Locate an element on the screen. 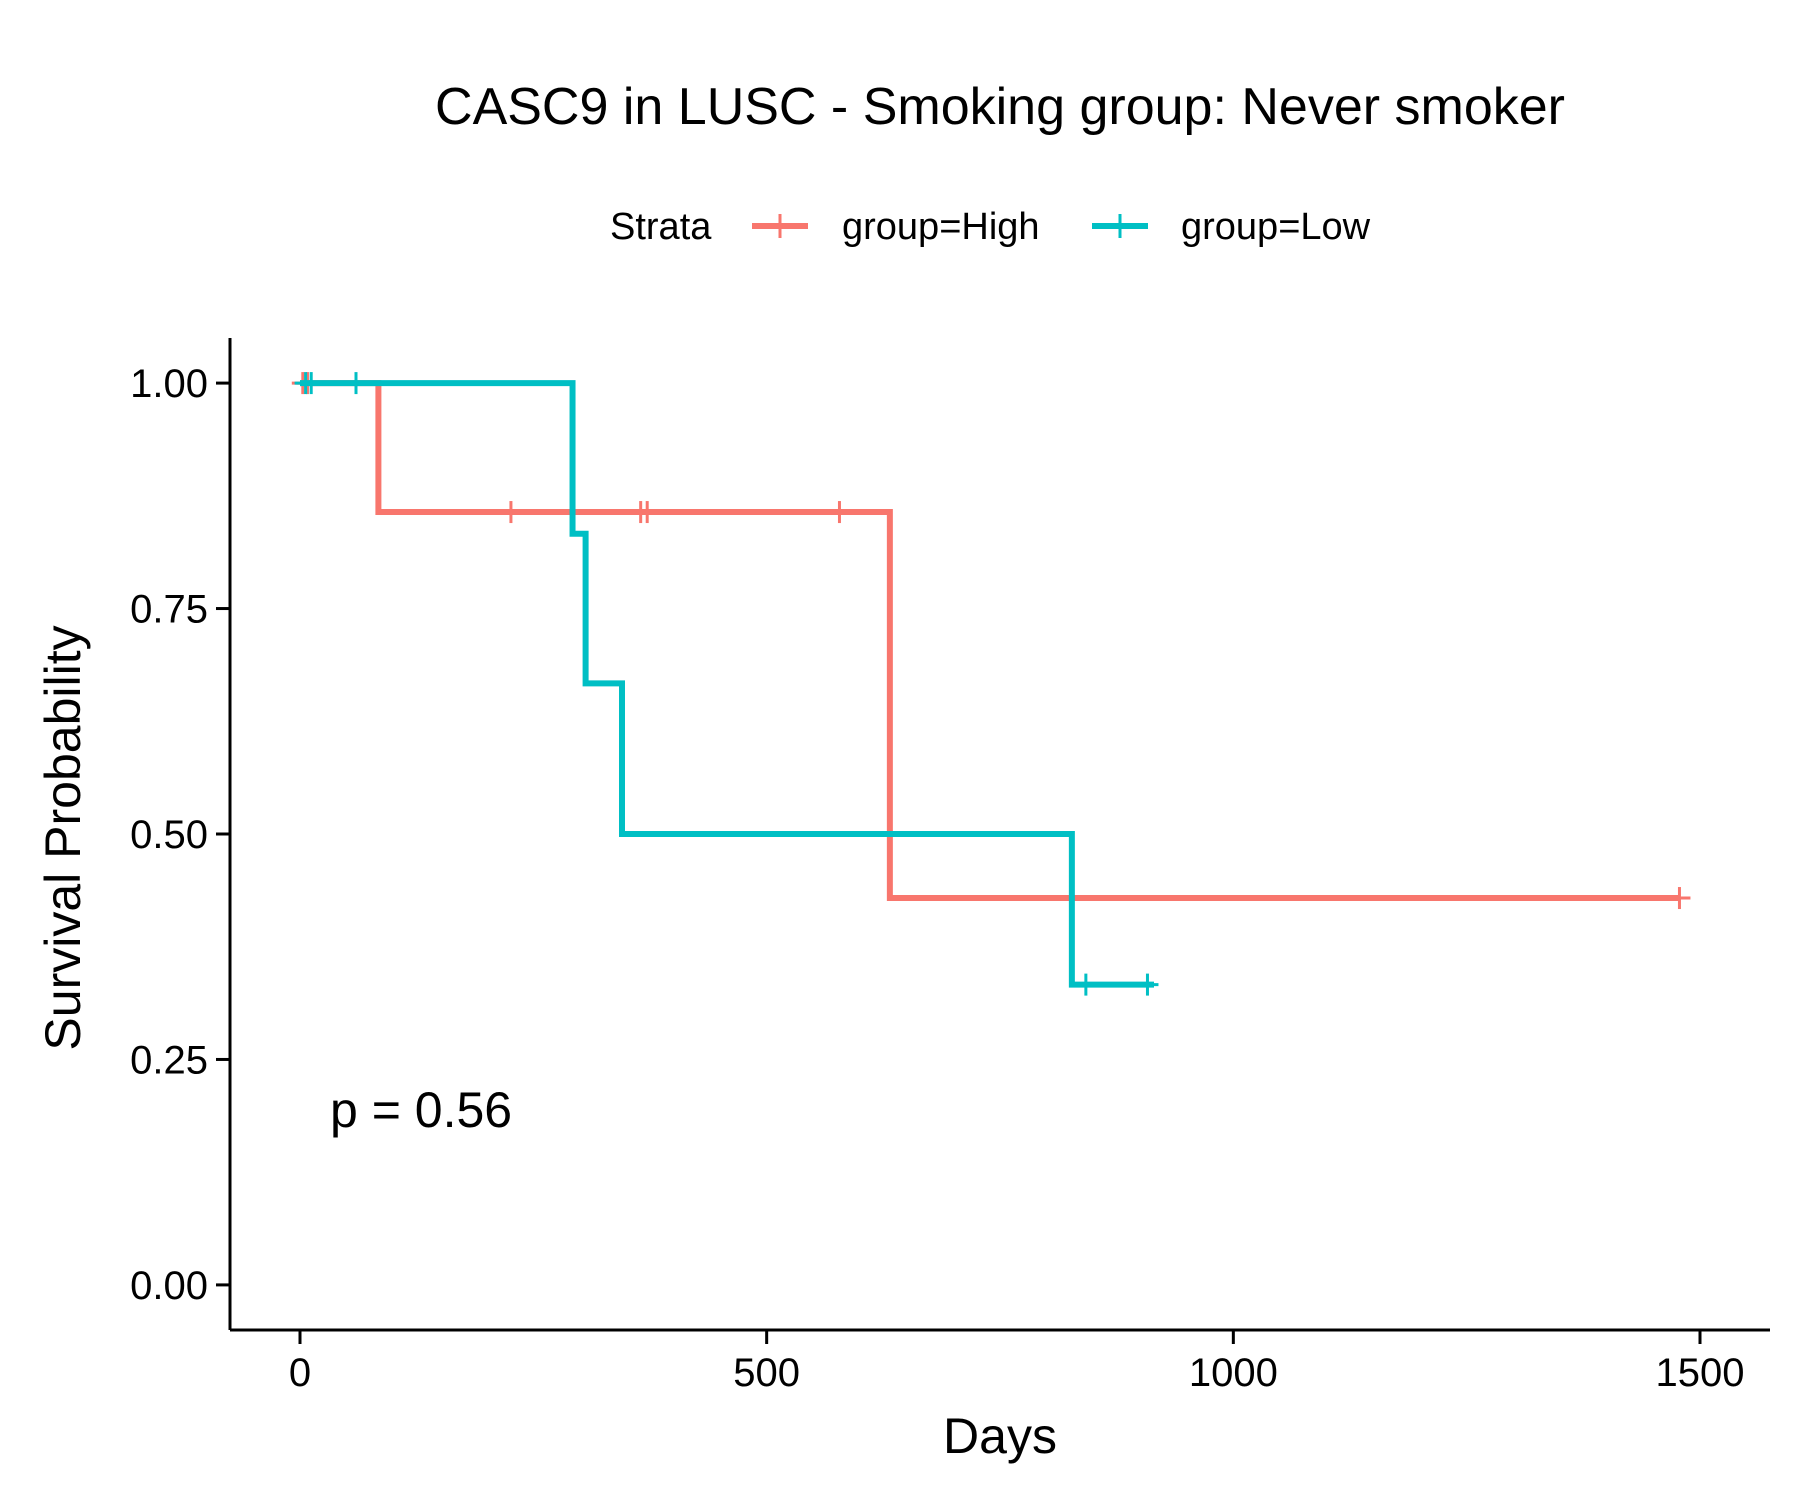 Image resolution: width=1800 pixels, height=1500 pixels. y-tick-label: 0.50 is located at coordinates (169, 835).